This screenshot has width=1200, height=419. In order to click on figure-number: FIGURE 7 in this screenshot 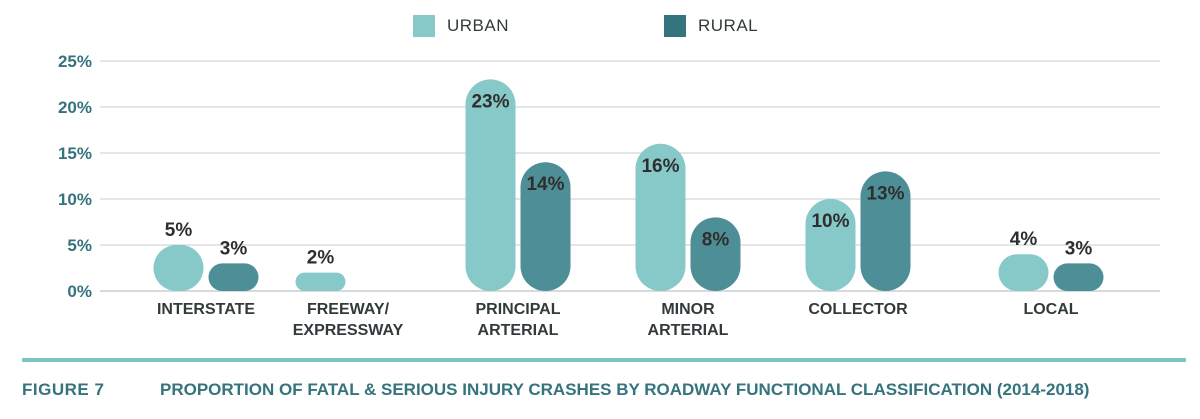, I will do `click(63, 389)`.